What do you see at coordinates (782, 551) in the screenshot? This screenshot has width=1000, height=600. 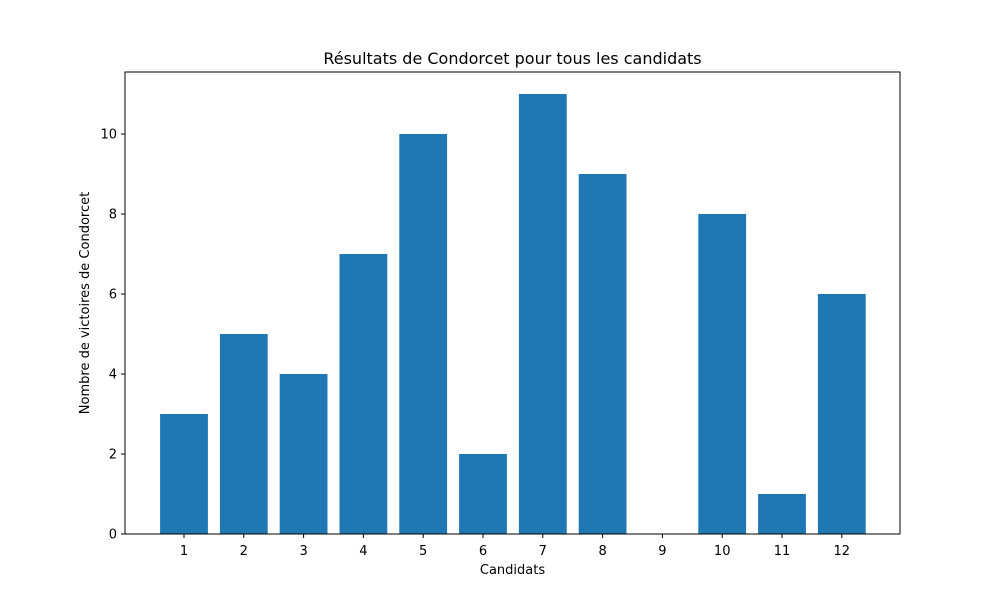 I see `x-tick-label: 11` at bounding box center [782, 551].